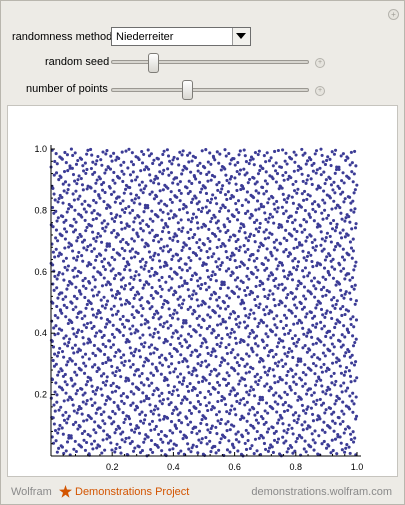  What do you see at coordinates (393, 14) in the screenshot?
I see `expand-plus-icon: +` at bounding box center [393, 14].